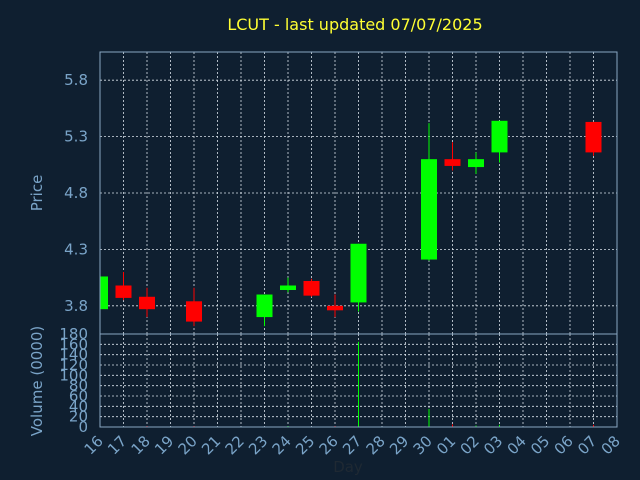 This screenshot has width=640, height=480. What do you see at coordinates (399, 445) in the screenshot?
I see `day-tick-label: 29` at bounding box center [399, 445].